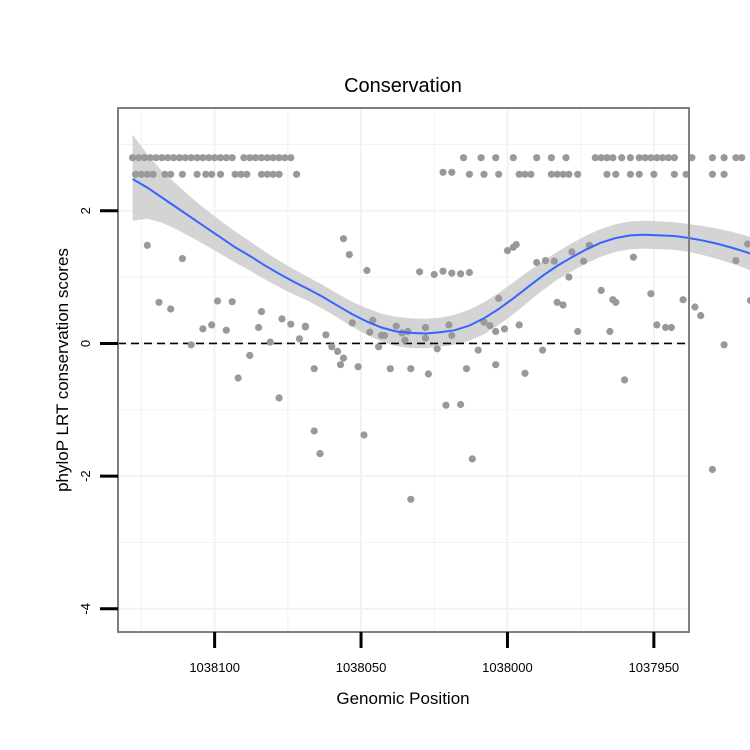 This screenshot has height=750, width=750. What do you see at coordinates (361, 667) in the screenshot?
I see `x-tick-label: 1038050` at bounding box center [361, 667].